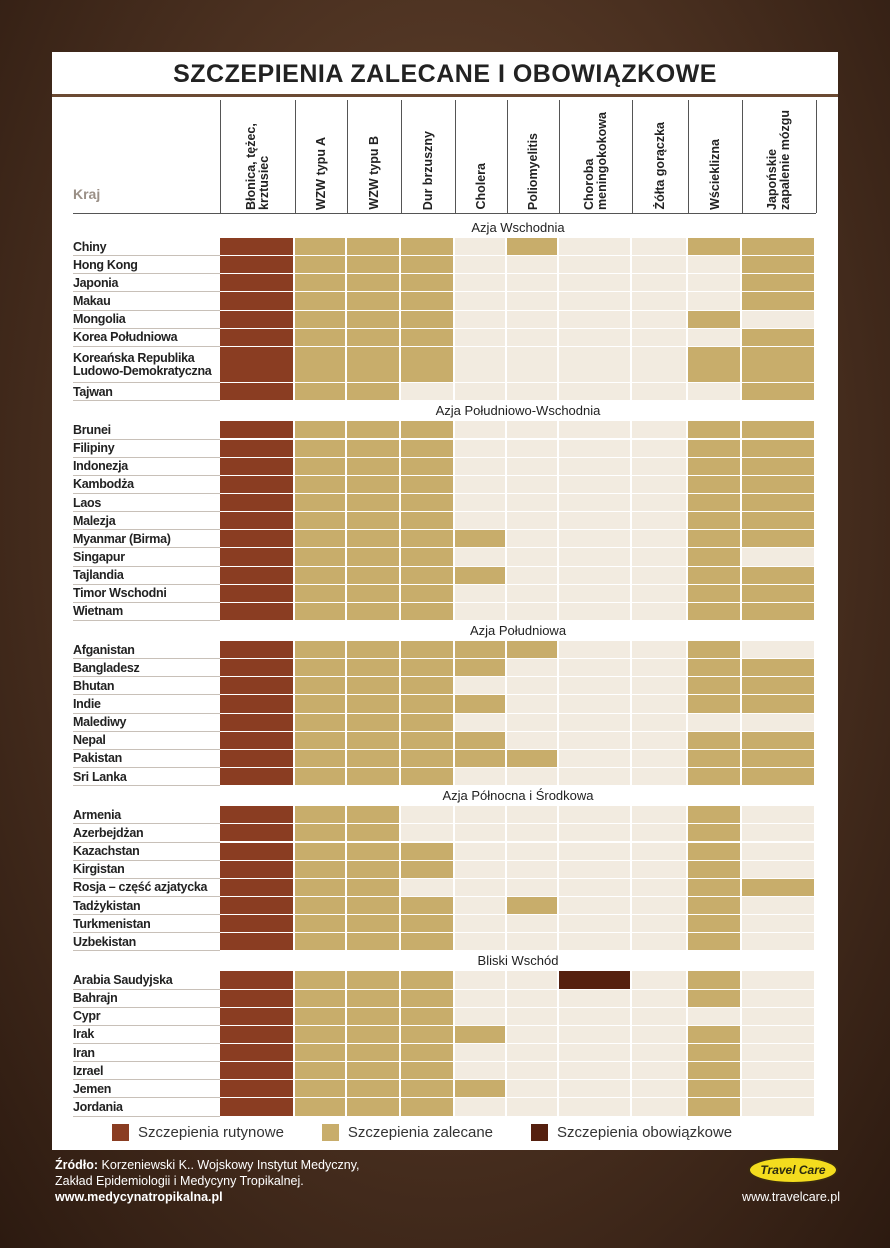 This screenshot has width=890, height=1248. I want to click on country: Chiny, so click(90, 246).